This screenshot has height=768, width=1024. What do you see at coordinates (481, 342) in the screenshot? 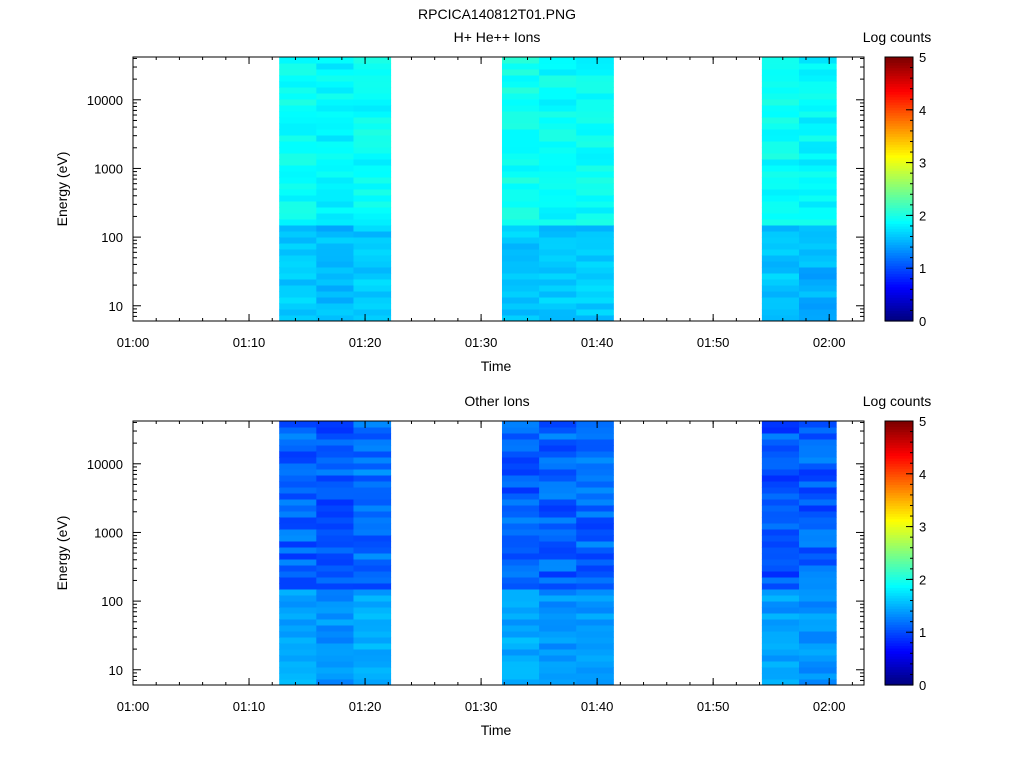
I see `x-tick-label: 01:30` at bounding box center [481, 342].